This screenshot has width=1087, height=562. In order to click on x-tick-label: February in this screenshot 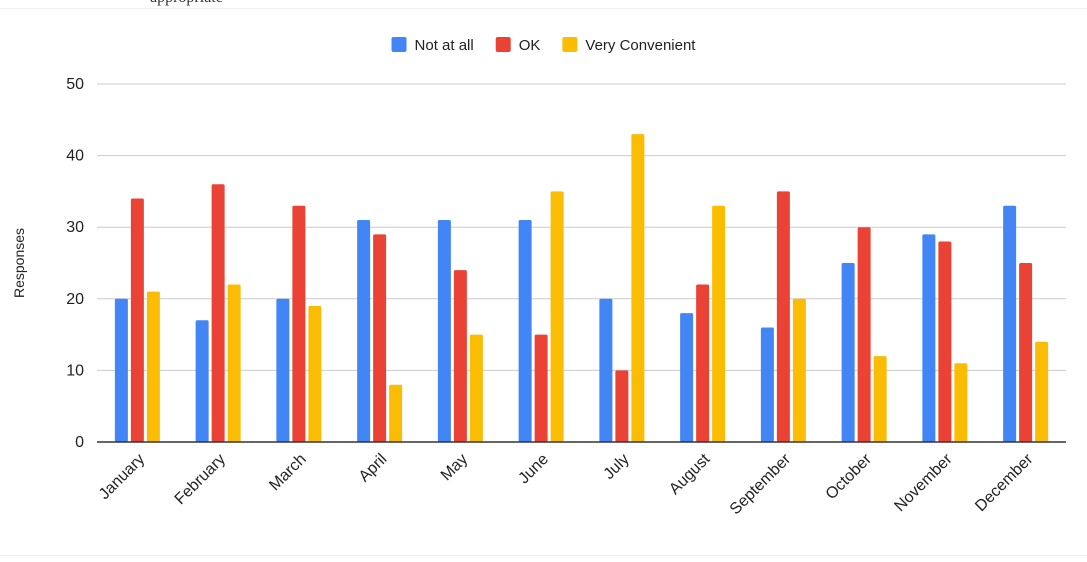, I will do `click(200, 479)`.